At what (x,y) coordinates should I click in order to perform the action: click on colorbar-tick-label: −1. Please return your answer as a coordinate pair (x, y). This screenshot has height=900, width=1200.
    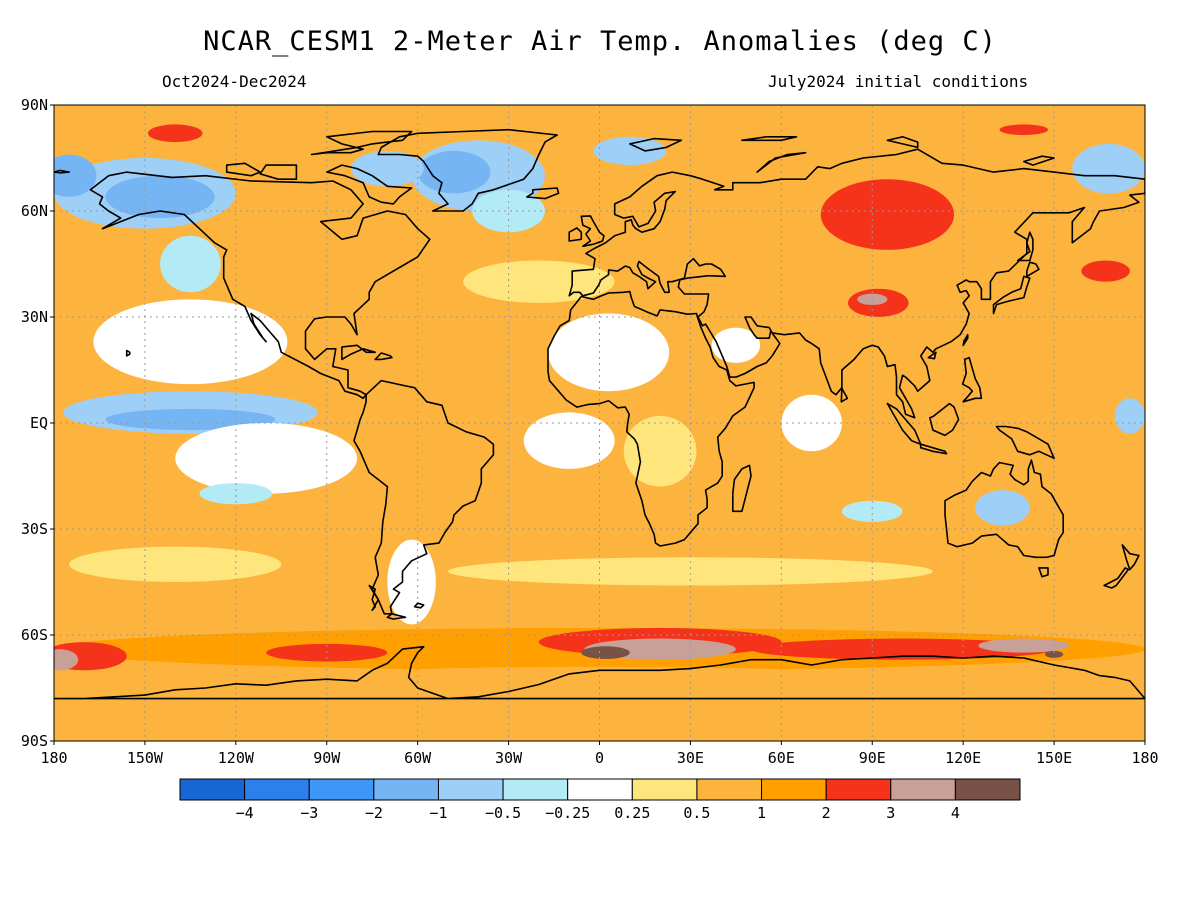
    Looking at the image, I should click on (438, 813).